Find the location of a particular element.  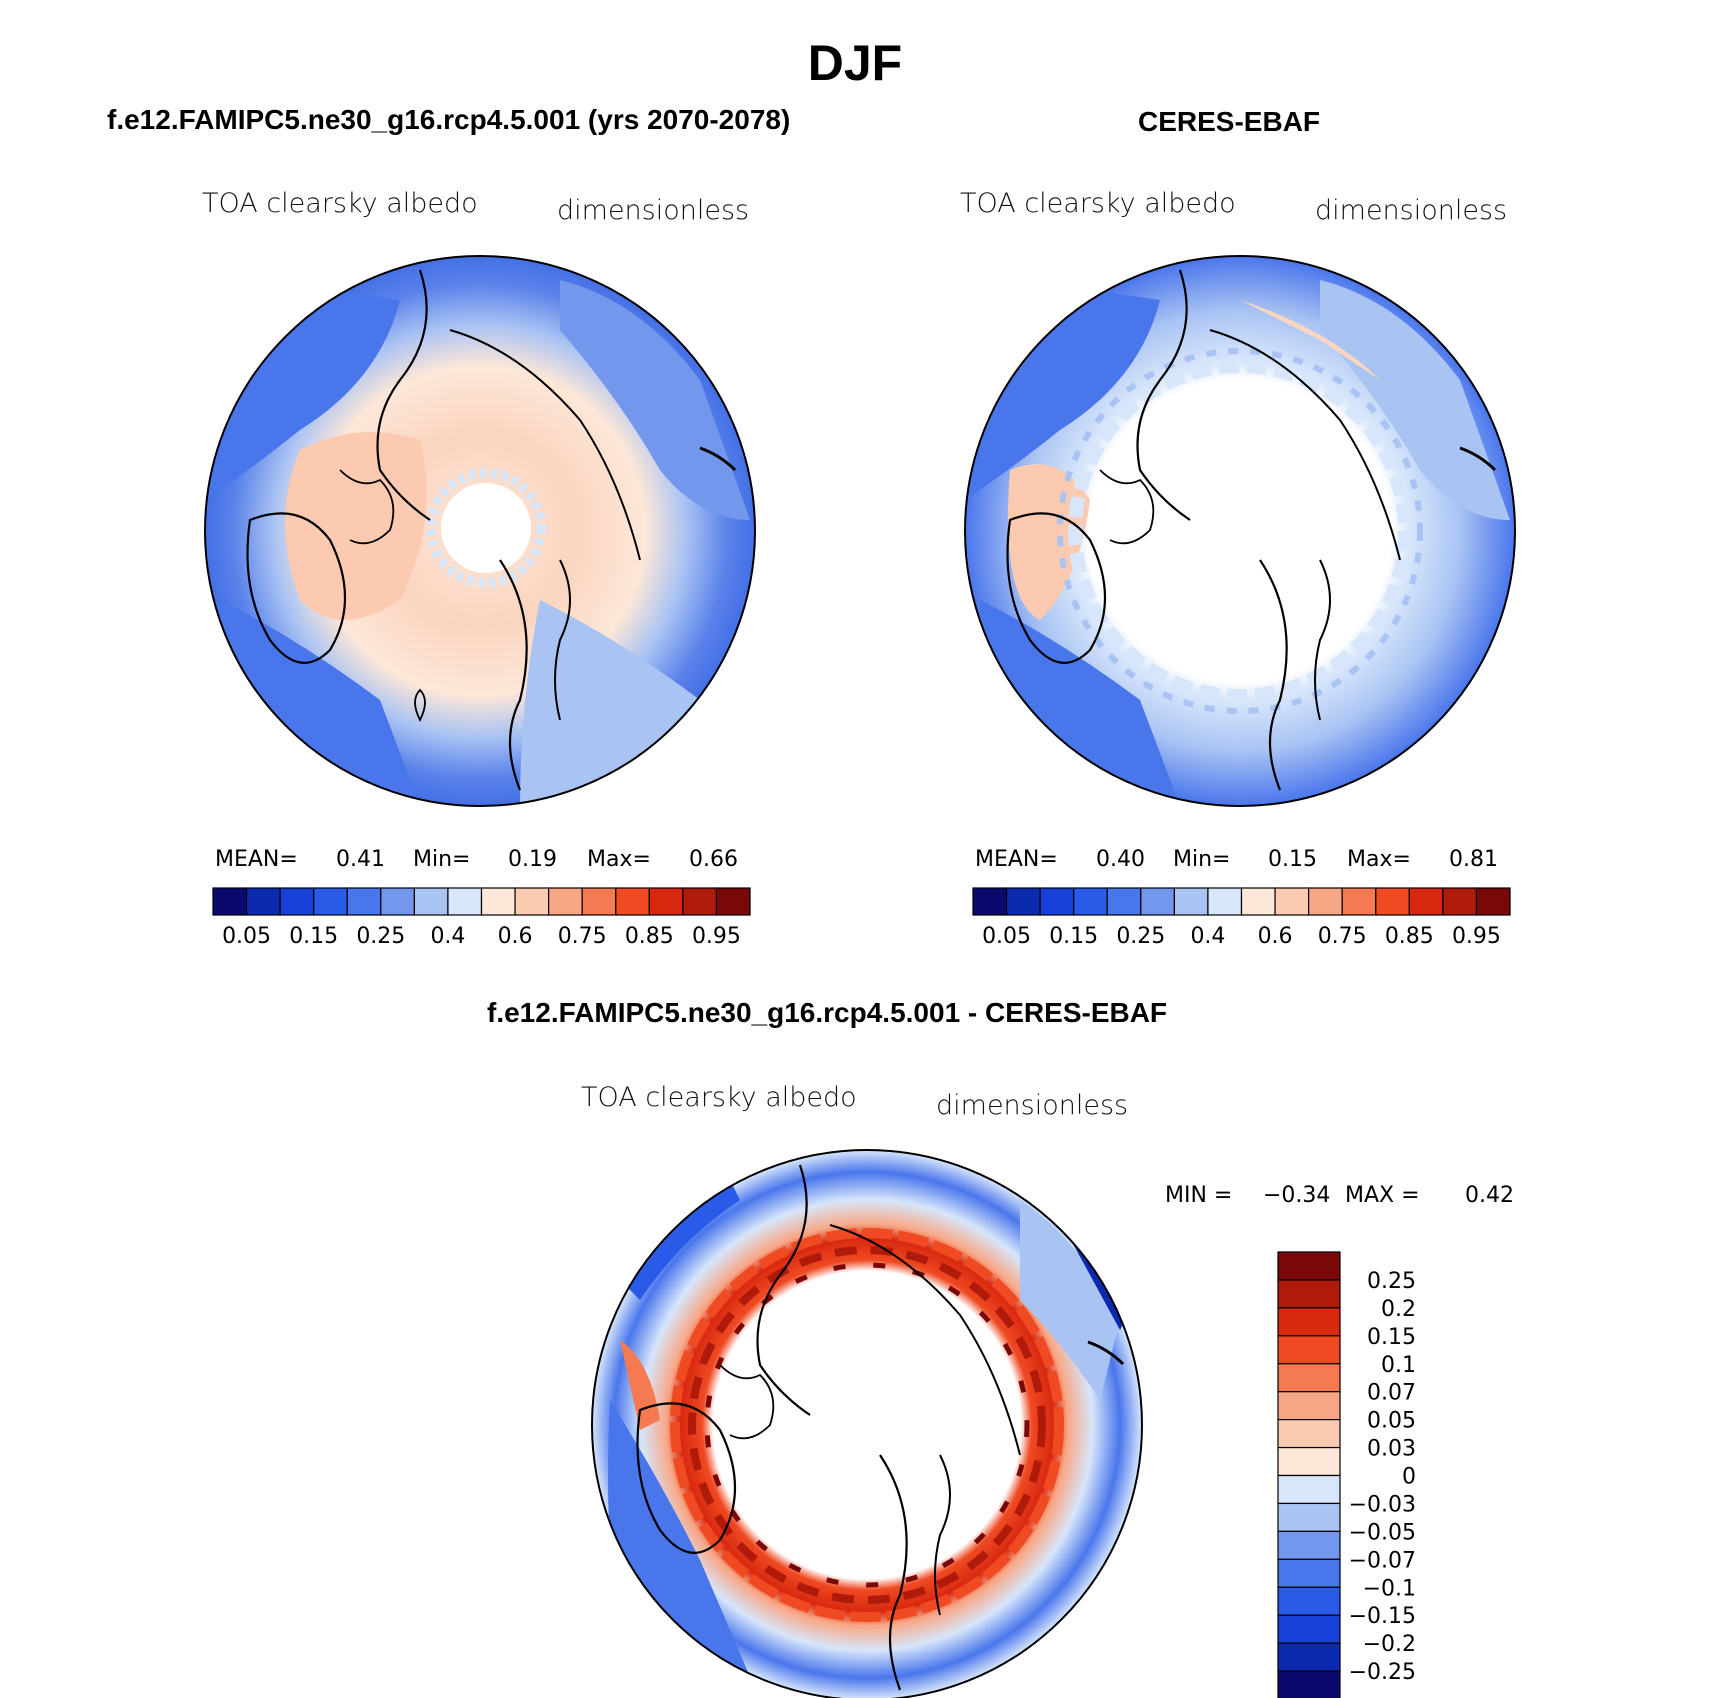

figure-title: DJF is located at coordinates (855, 63).